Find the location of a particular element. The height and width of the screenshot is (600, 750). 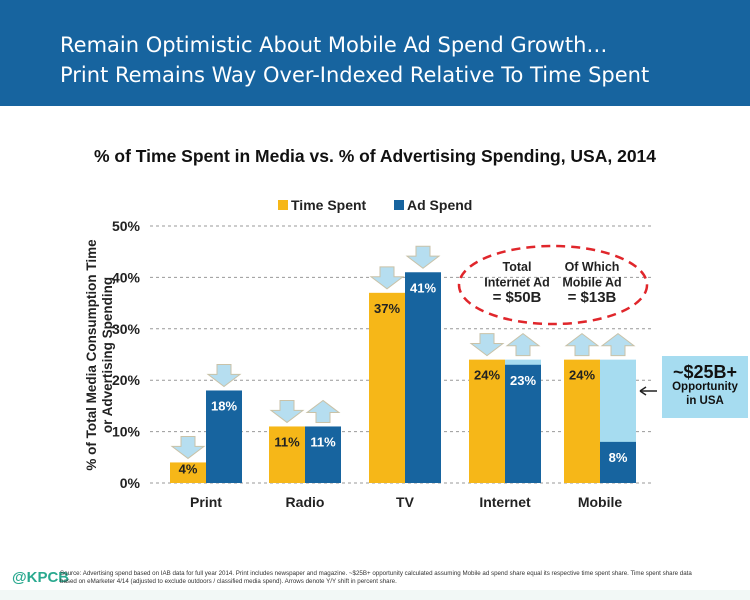

legend-label: Time Spent is located at coordinates (329, 205).